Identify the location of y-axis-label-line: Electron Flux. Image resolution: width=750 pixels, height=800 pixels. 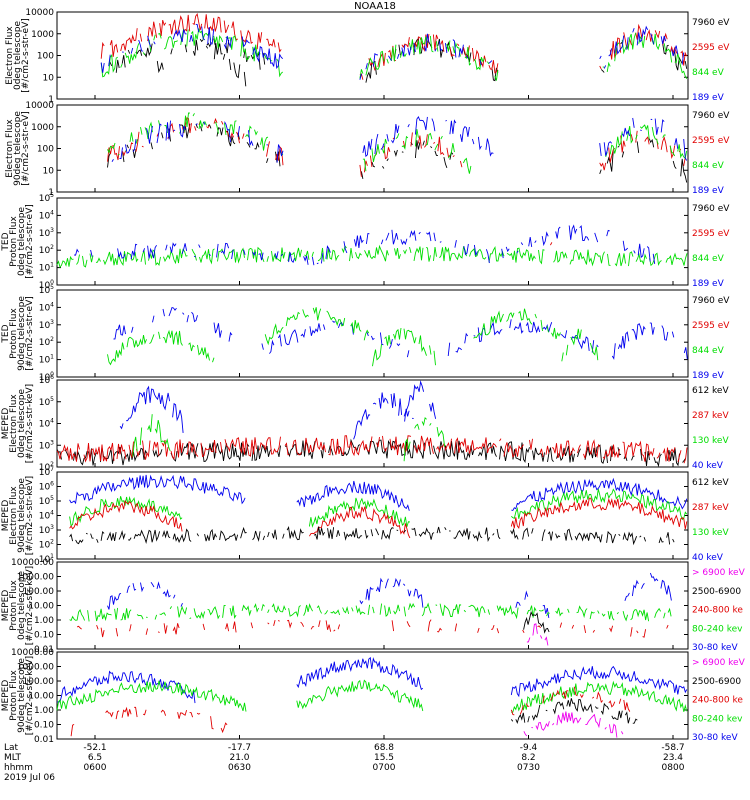
(14, 423).